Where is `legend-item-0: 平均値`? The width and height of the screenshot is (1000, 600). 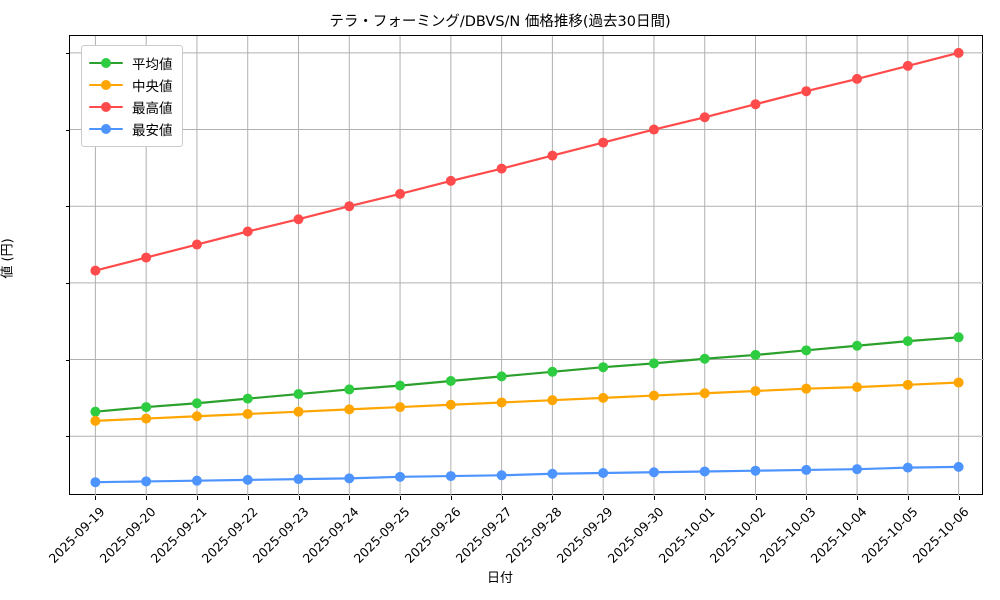 legend-item-0: 平均値 is located at coordinates (131, 63).